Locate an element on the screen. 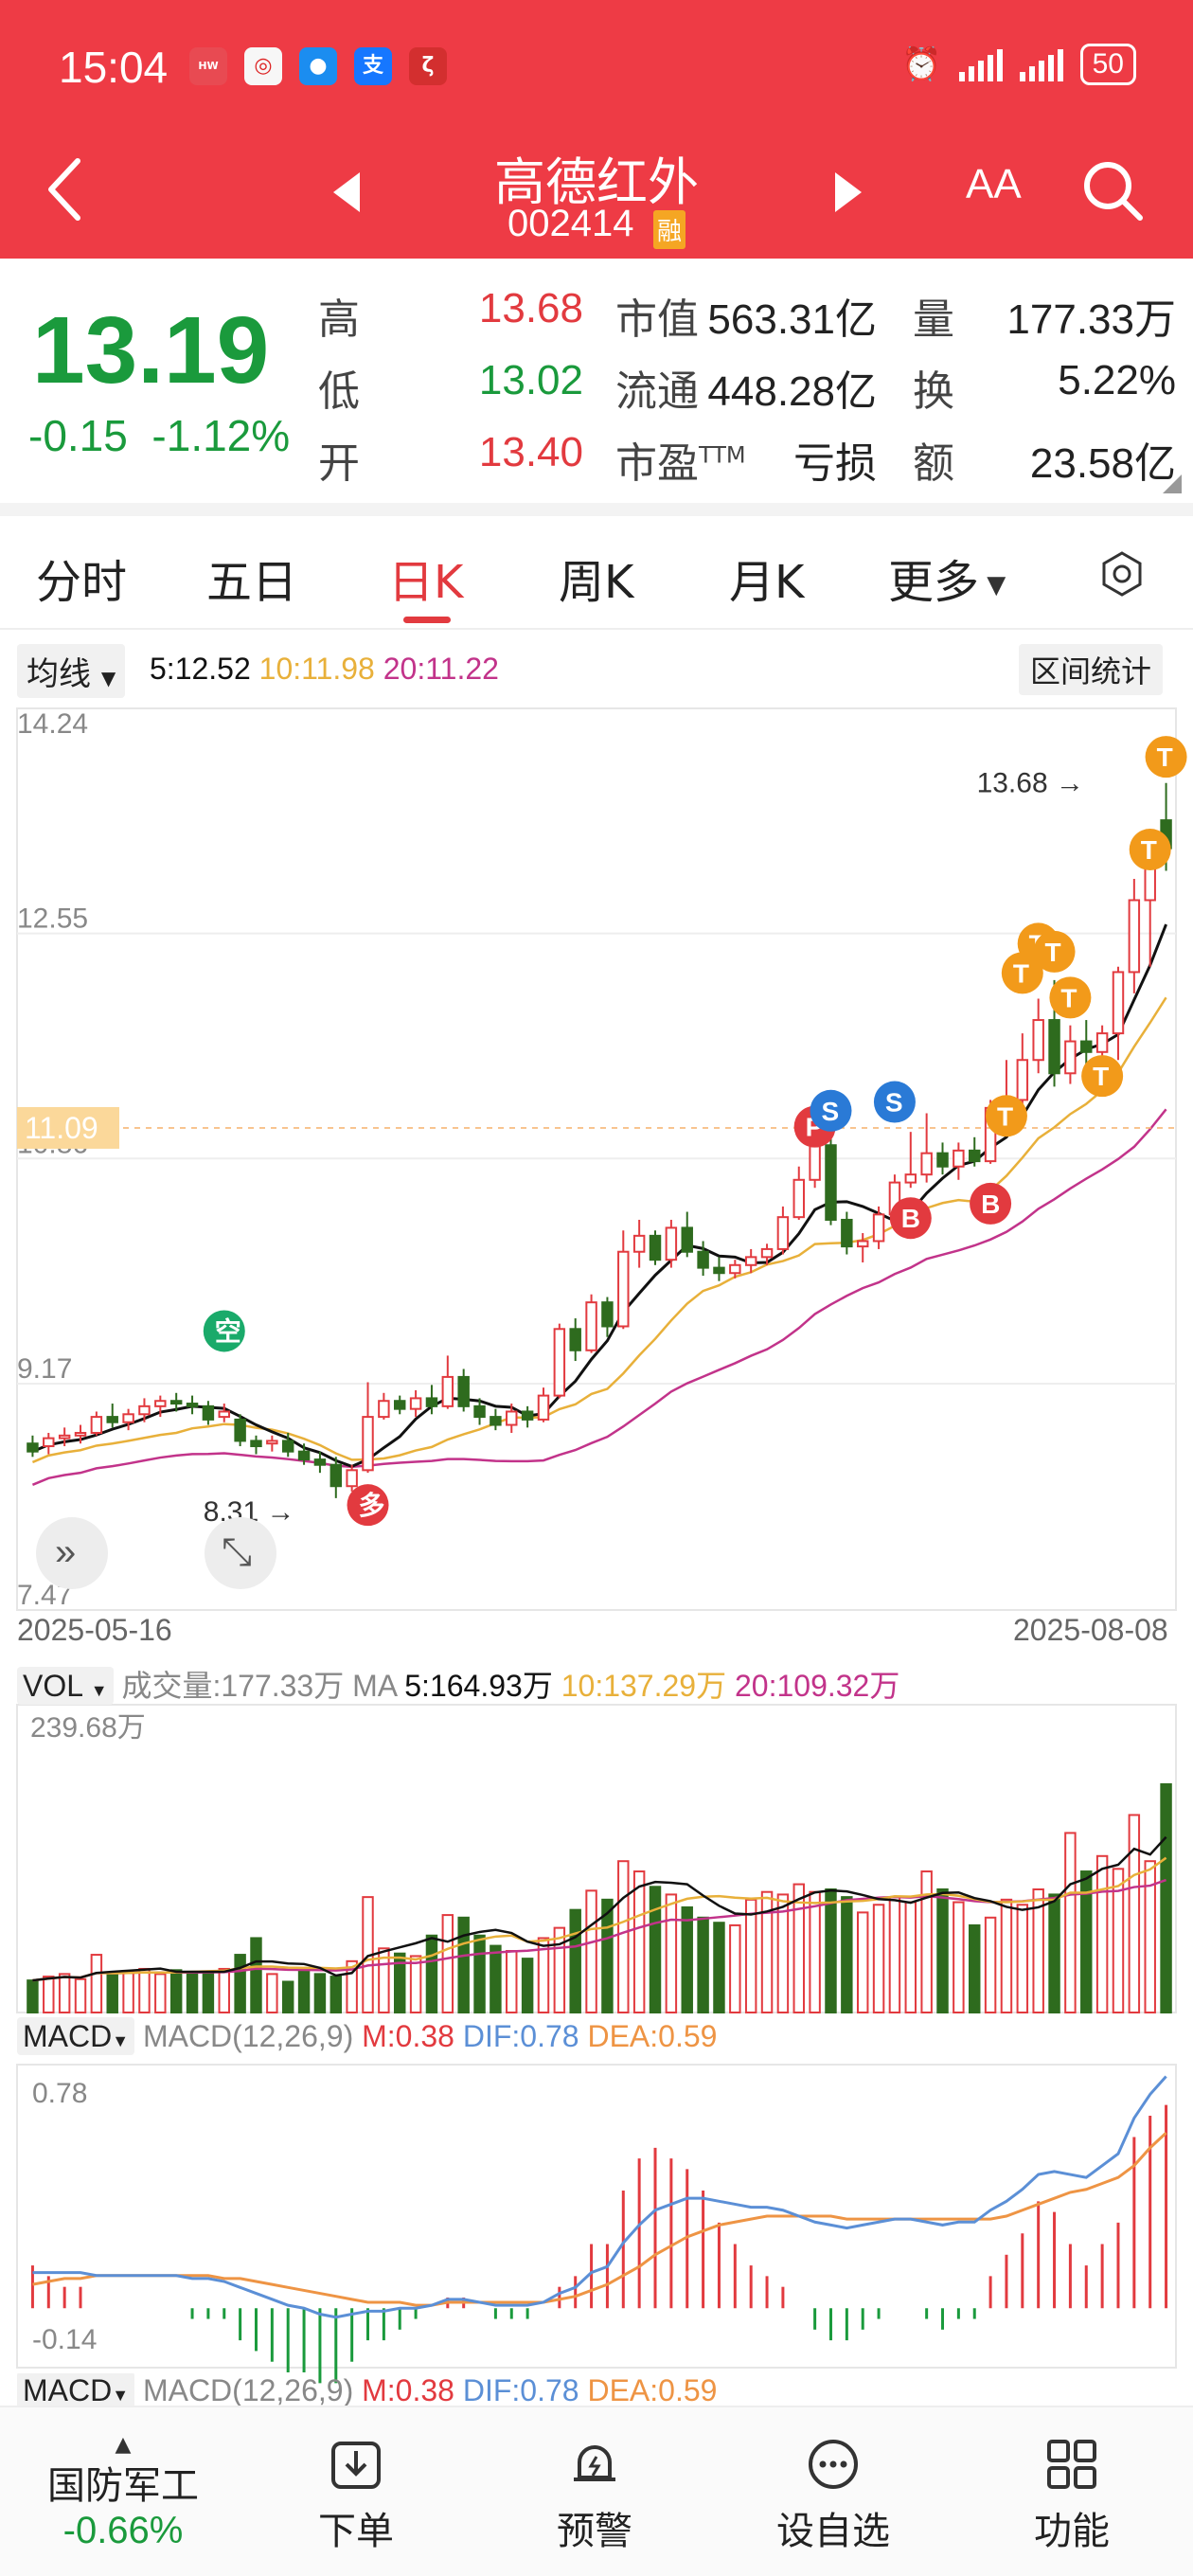  nav-functions-label: 功能 is located at coordinates (1072, 2531).